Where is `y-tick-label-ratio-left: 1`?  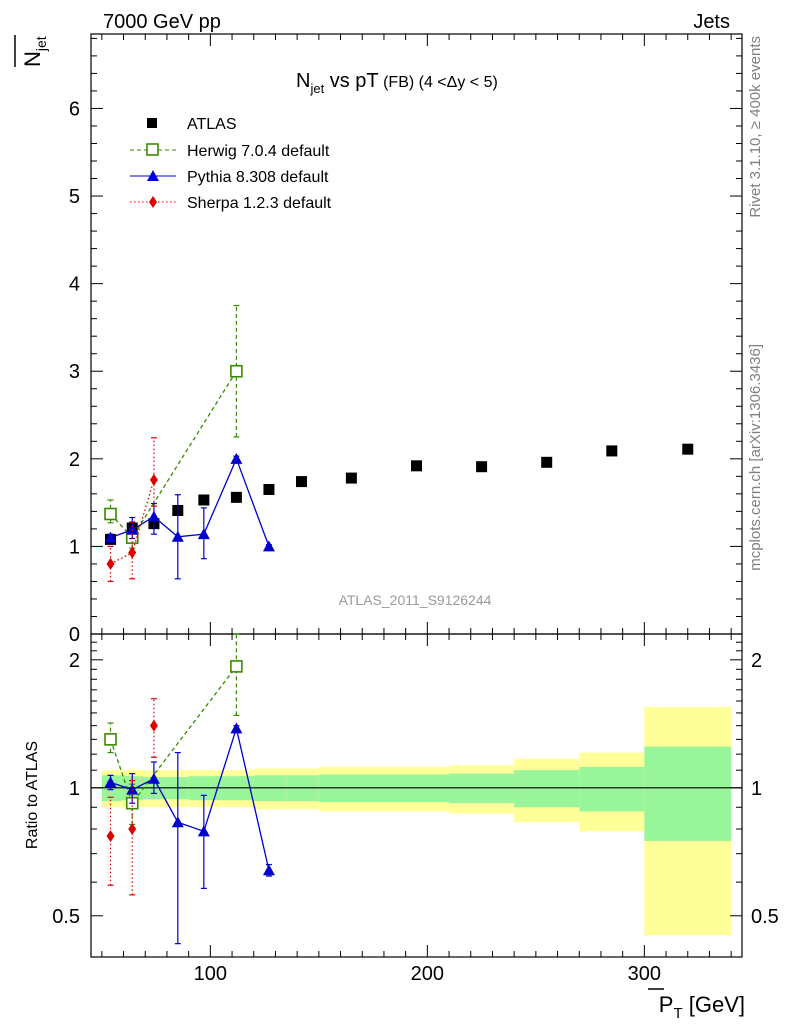 y-tick-label-ratio-left: 1 is located at coordinates (74, 789).